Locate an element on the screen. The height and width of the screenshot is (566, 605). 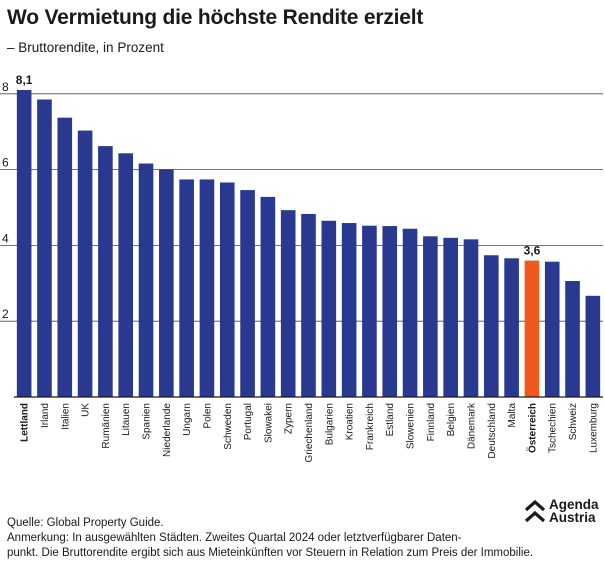
agenda-austria-logo-icon is located at coordinates (535, 511).